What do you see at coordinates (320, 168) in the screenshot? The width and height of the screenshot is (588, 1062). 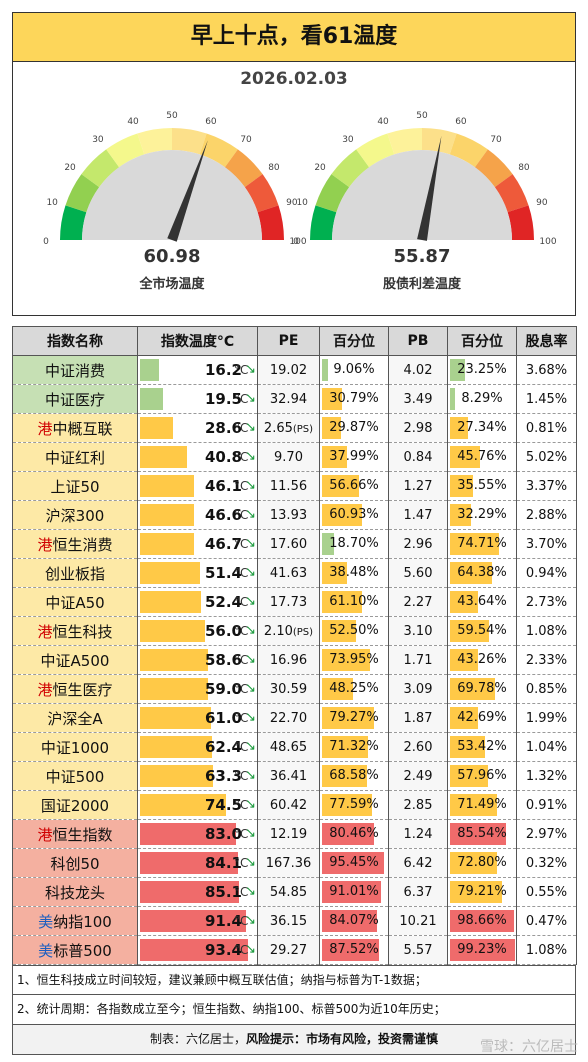 I see `gauge-tick-label: 20` at bounding box center [320, 168].